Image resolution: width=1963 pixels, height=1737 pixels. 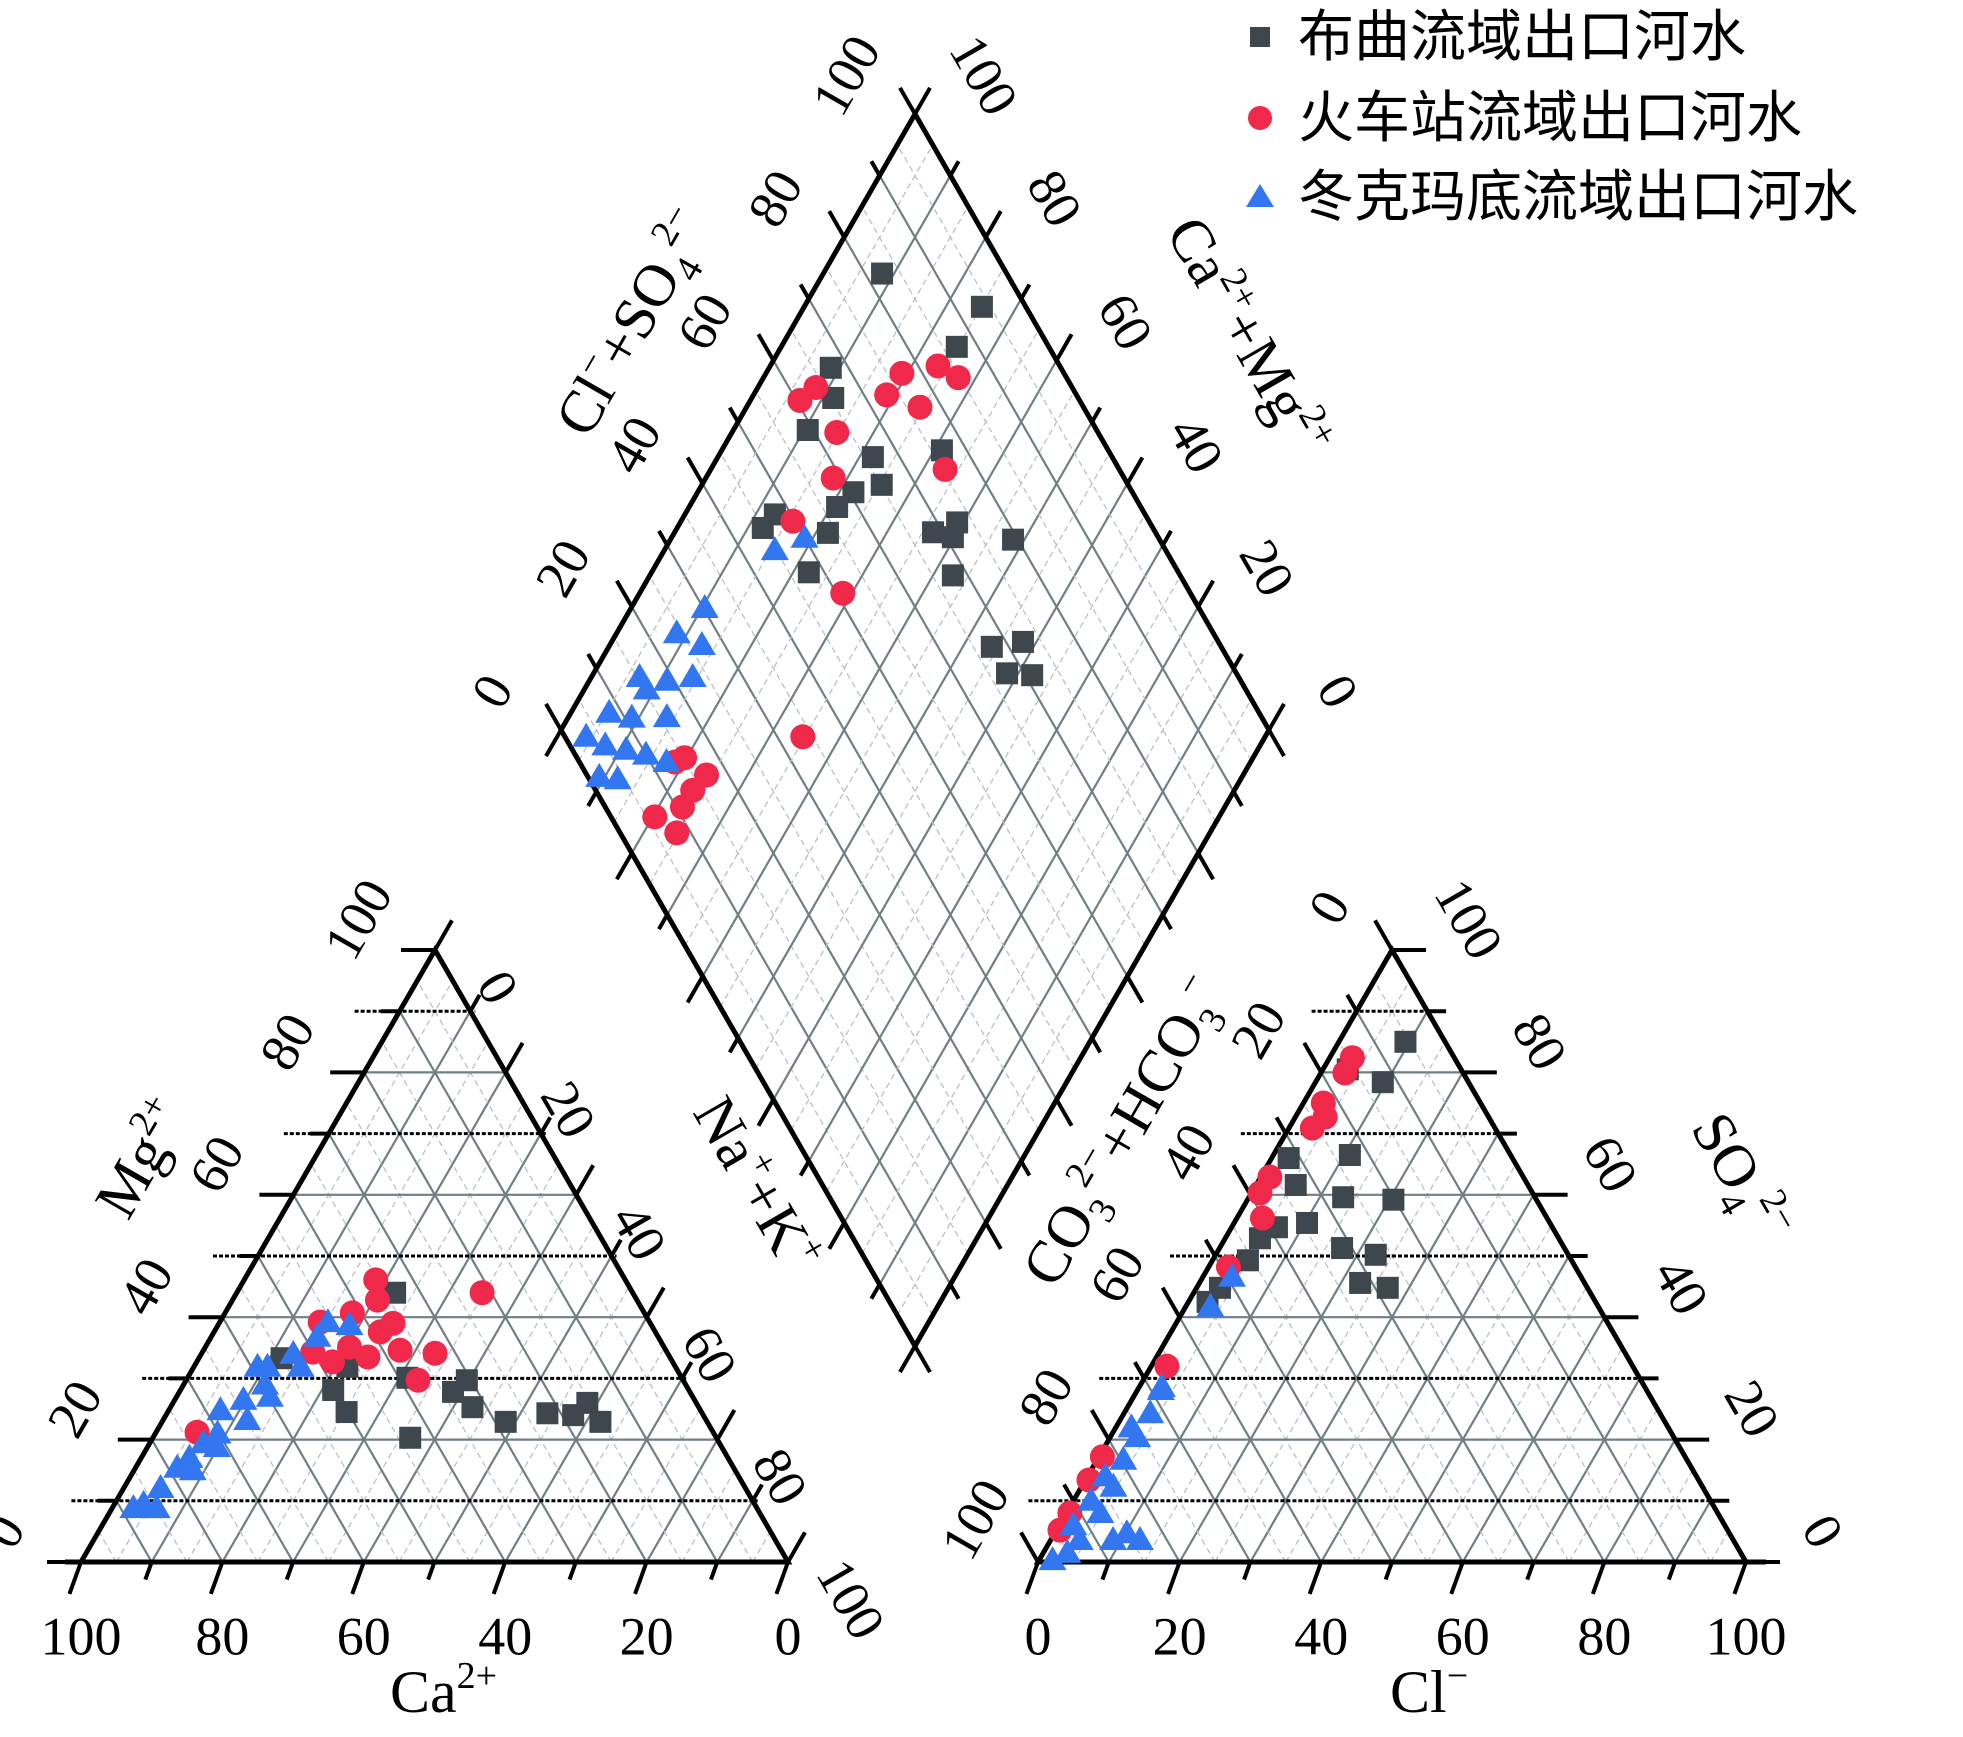 What do you see at coordinates (380, 1332) in the screenshot?
I see `cation-point-circle` at bounding box center [380, 1332].